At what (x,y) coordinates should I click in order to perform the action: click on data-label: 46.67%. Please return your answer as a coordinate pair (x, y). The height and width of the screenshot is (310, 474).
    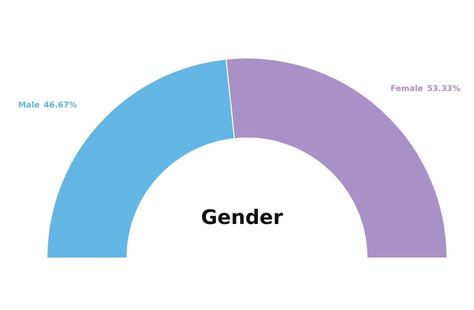
    Looking at the image, I should click on (61, 104).